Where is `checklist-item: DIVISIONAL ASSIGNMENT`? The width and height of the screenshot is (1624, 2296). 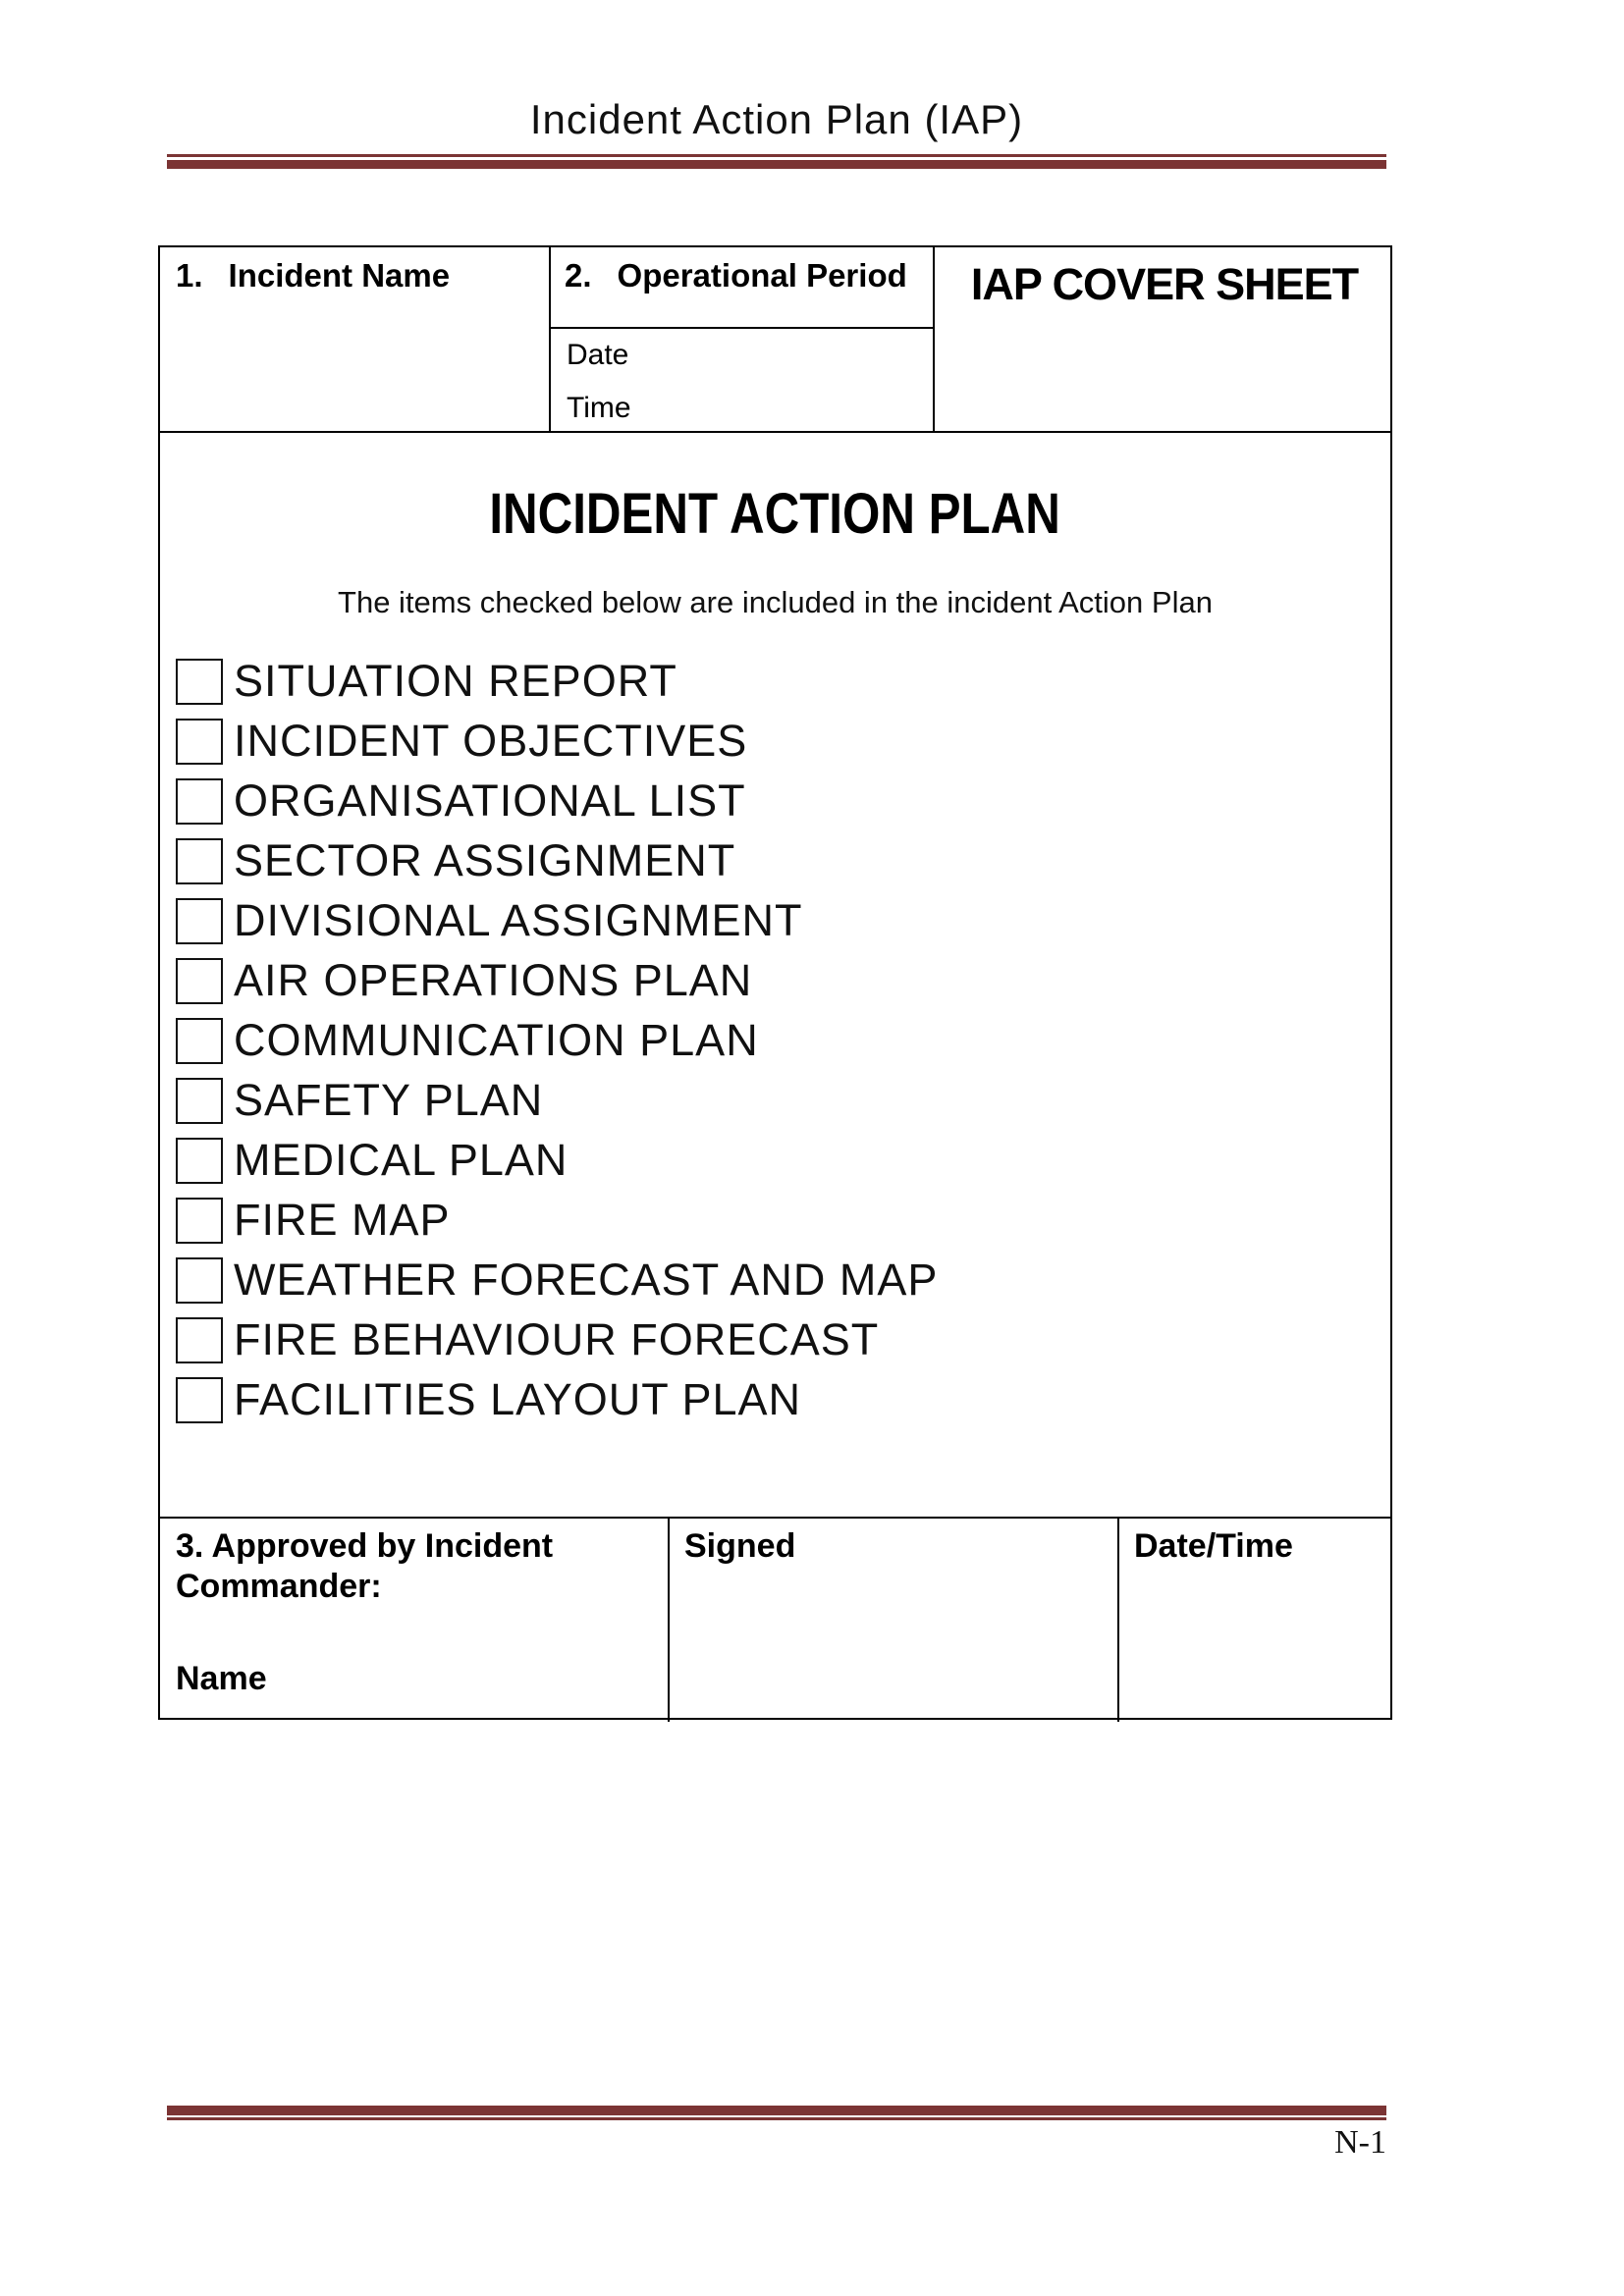
checklist-item: DIVISIONAL ASSIGNMENT is located at coordinates (489, 920).